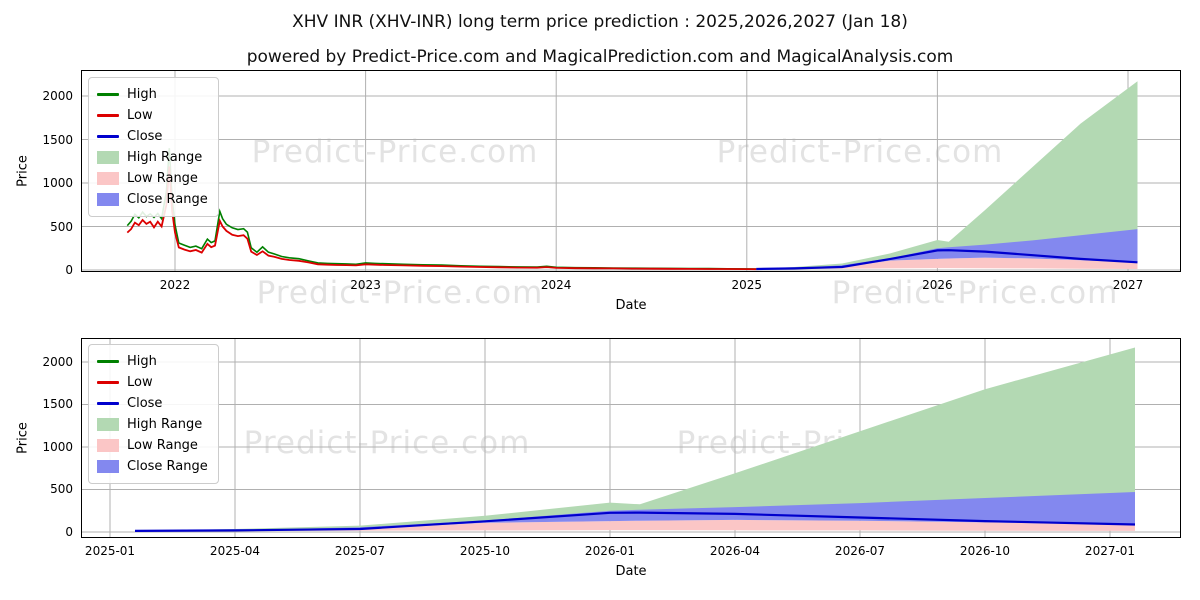 This screenshot has height=600, width=1200. I want to click on x-tick-label: 2022, so click(175, 285).